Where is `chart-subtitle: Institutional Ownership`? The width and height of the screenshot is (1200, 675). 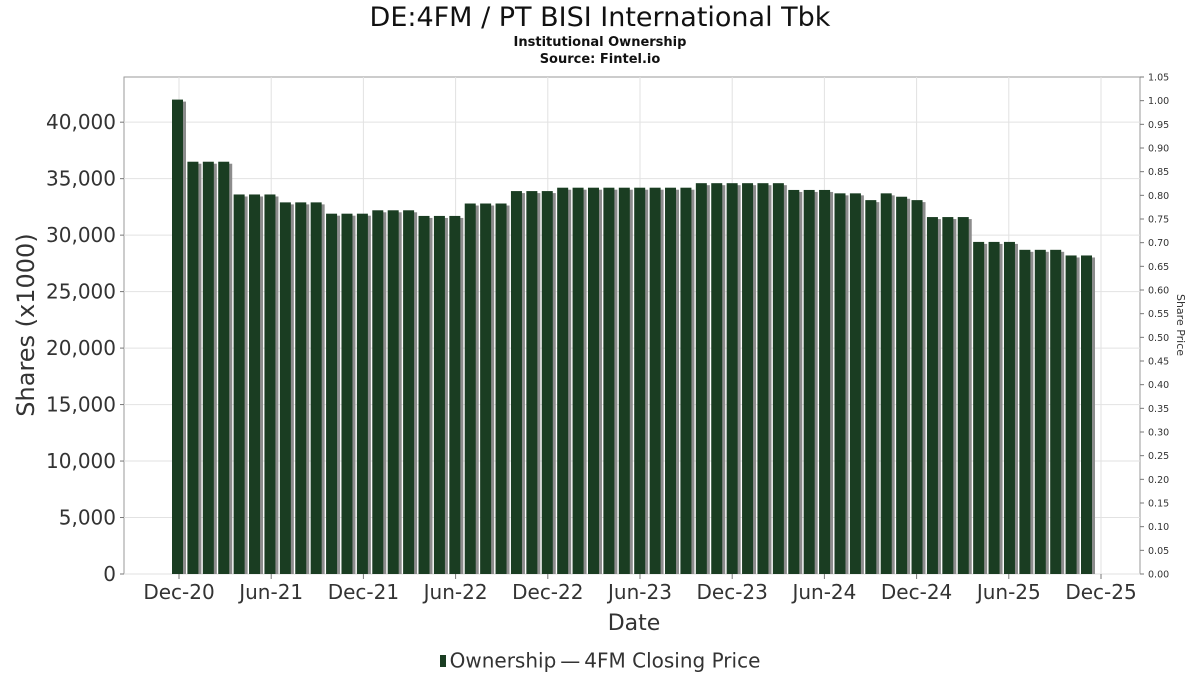 chart-subtitle: Institutional Ownership is located at coordinates (600, 42).